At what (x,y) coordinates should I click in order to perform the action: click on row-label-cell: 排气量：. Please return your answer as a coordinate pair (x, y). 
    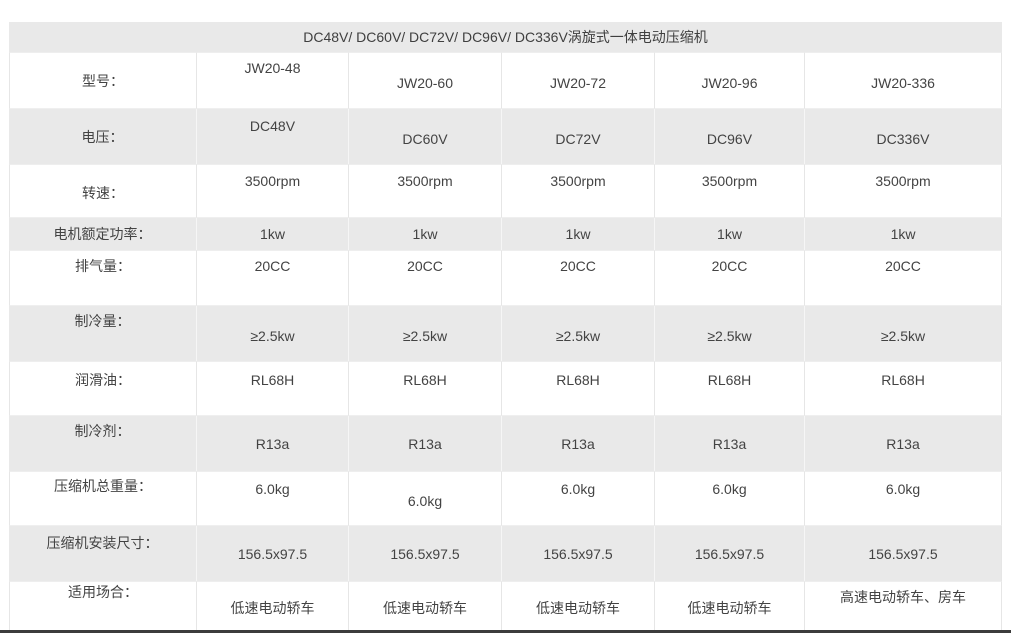
    Looking at the image, I should click on (103, 278).